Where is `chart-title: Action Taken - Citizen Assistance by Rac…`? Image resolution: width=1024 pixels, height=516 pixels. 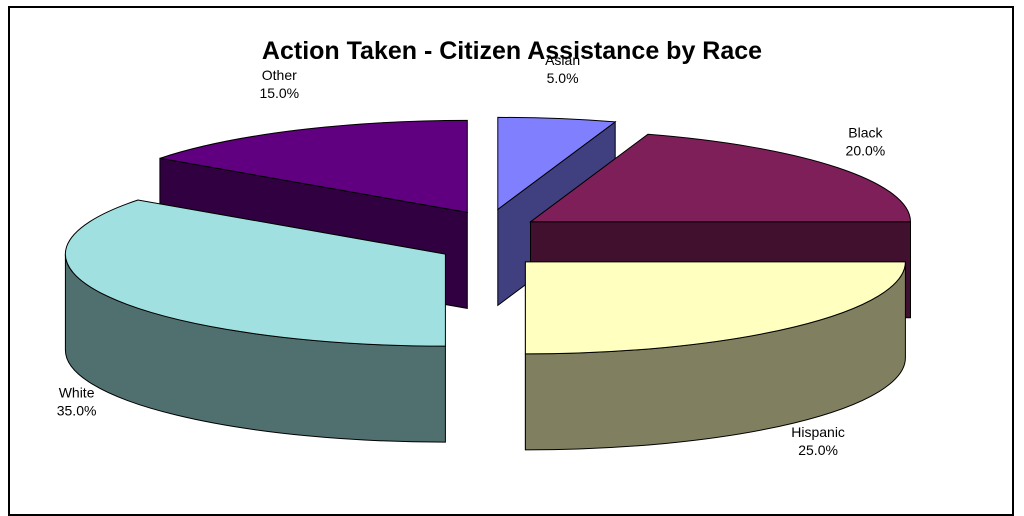 chart-title: Action Taken - Citizen Assistance by Rac… is located at coordinates (512, 51).